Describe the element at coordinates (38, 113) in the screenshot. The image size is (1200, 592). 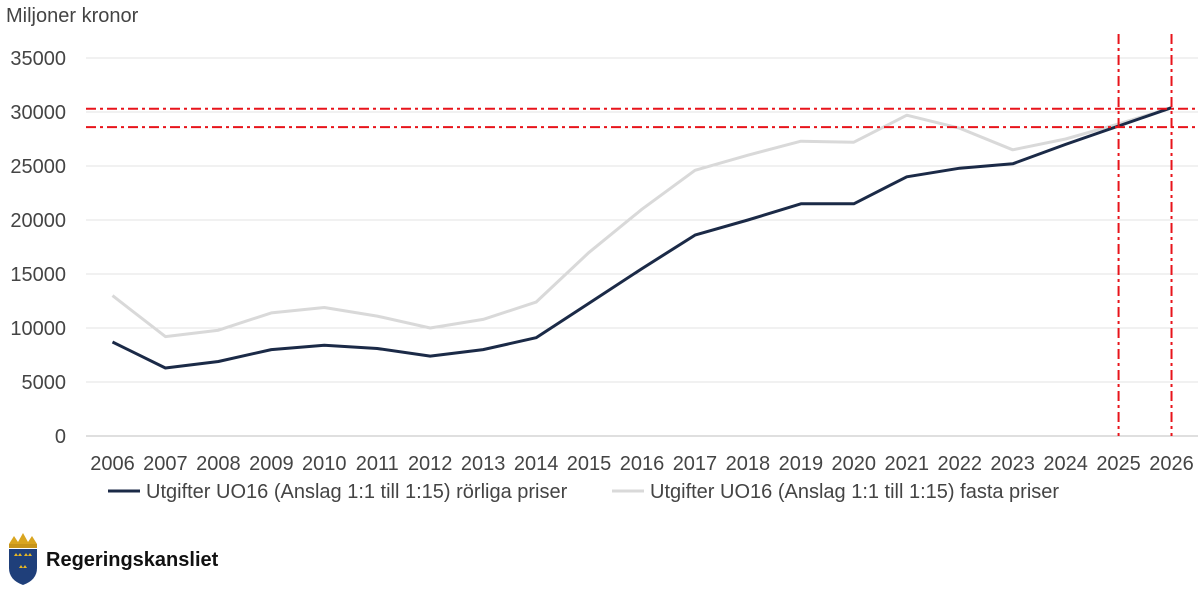
I see `y-tick-label: 30000` at that location.